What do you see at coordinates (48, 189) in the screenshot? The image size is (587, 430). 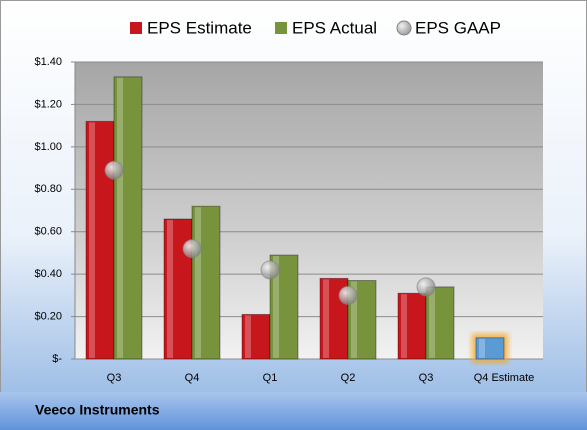 I see `y-tick-label: $0.80` at bounding box center [48, 189].